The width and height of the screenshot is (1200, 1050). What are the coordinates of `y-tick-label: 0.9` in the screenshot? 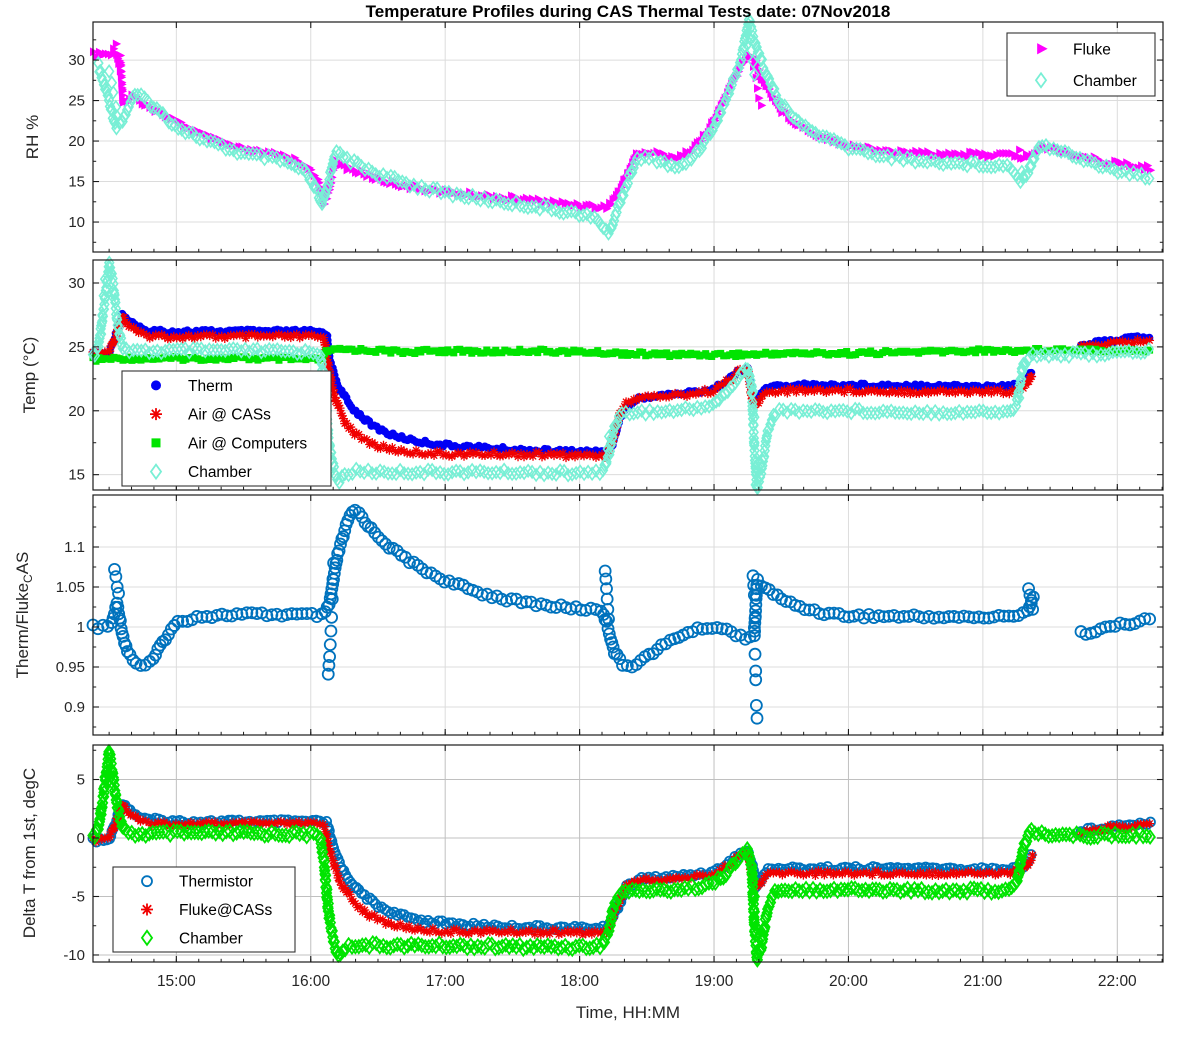 It's located at (74, 707).